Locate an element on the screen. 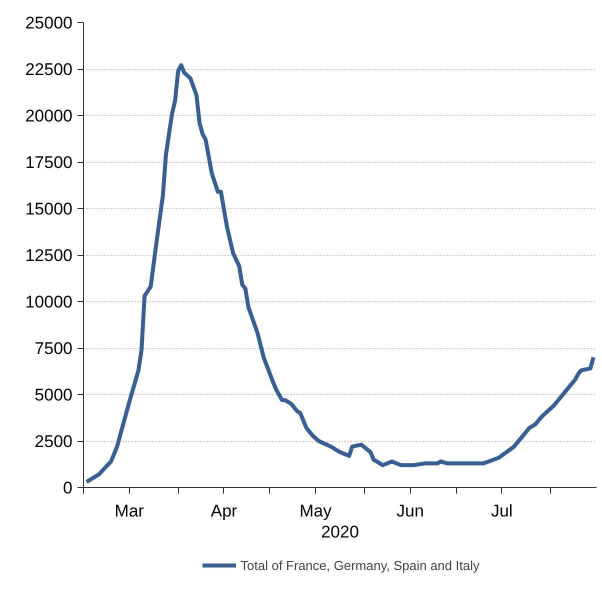  y-tick-label: 7500 is located at coordinates (53, 348).